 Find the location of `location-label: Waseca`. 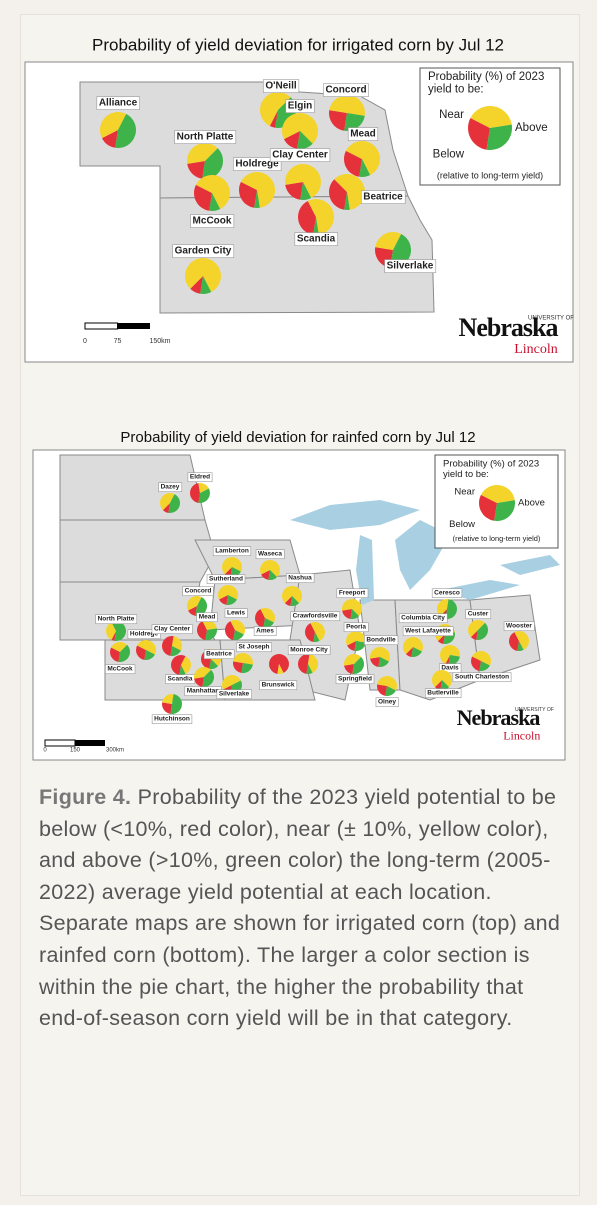

location-label: Waseca is located at coordinates (270, 554).